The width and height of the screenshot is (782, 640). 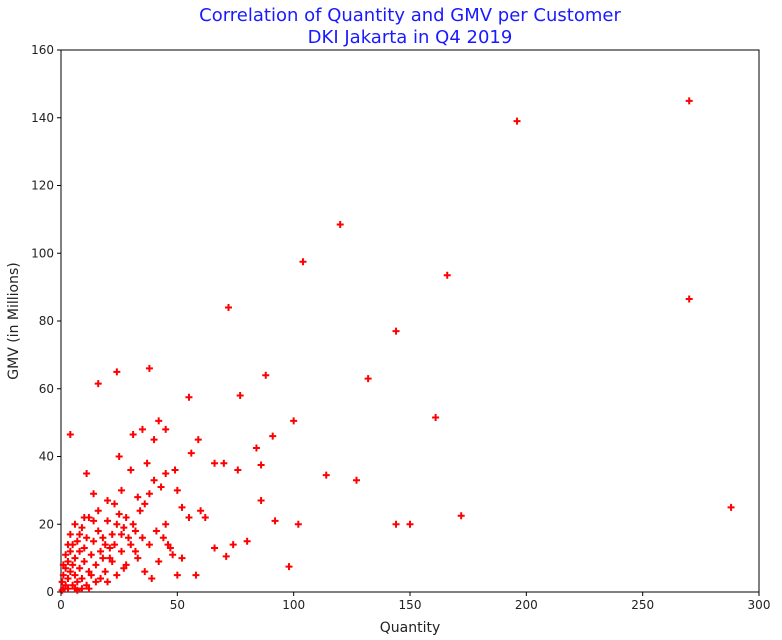 I want to click on x-tick-label: 300, so click(x=759, y=605).